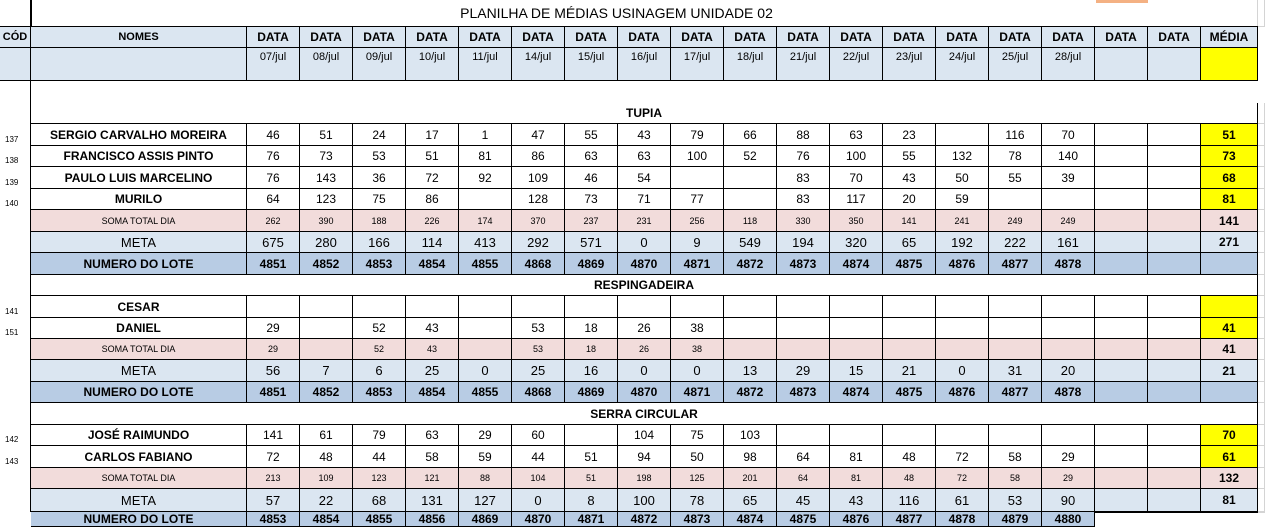  Describe the element at coordinates (485, 221) in the screenshot. I see `soma-value-cell: 174` at that location.